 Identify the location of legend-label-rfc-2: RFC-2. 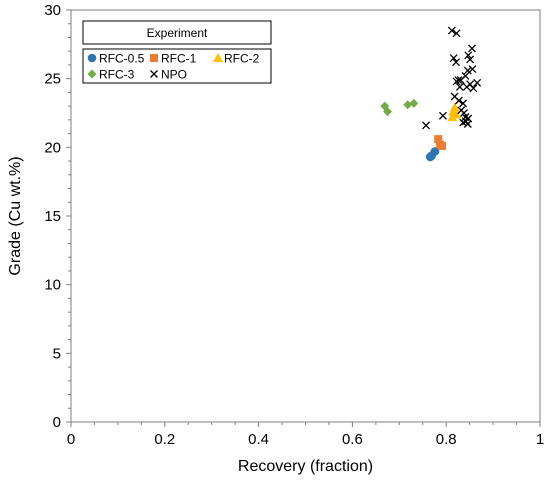
(242, 59).